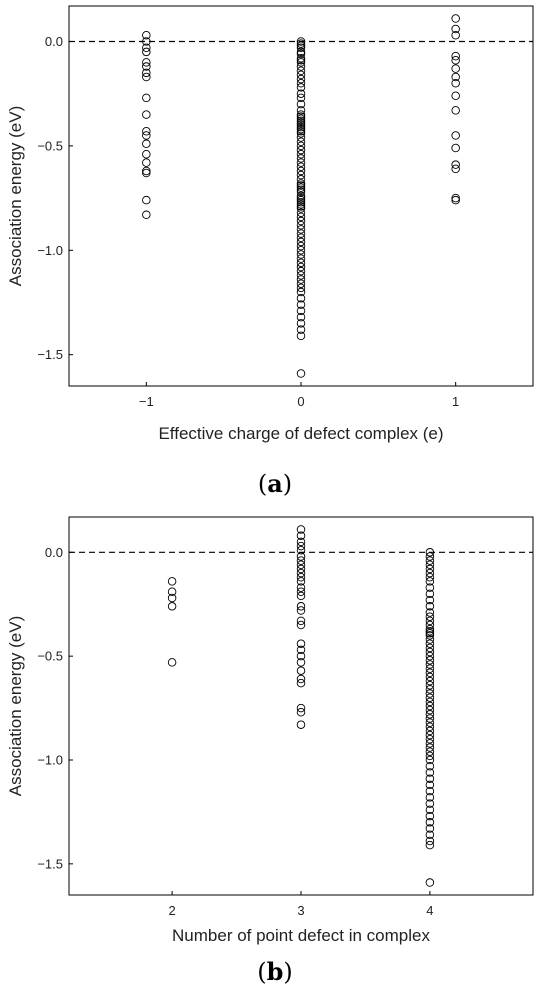 The image size is (550, 997). What do you see at coordinates (54, 552) in the screenshot?
I see `y-tick-label-b: 0.0` at bounding box center [54, 552].